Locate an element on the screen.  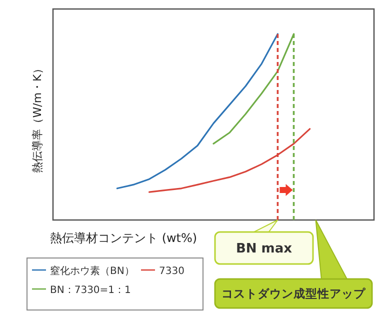
legend-label: 7330 is located at coordinates (171, 271).